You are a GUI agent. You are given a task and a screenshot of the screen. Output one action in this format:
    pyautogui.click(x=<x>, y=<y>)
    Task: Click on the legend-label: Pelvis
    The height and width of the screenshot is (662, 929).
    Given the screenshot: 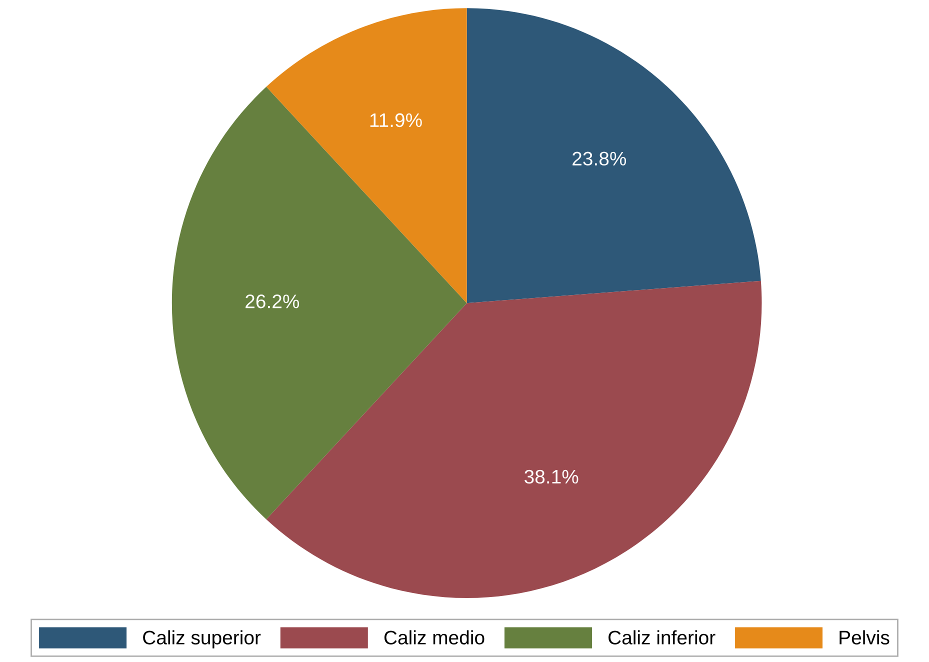 What is the action you would take?
    pyautogui.click(x=865, y=637)
    